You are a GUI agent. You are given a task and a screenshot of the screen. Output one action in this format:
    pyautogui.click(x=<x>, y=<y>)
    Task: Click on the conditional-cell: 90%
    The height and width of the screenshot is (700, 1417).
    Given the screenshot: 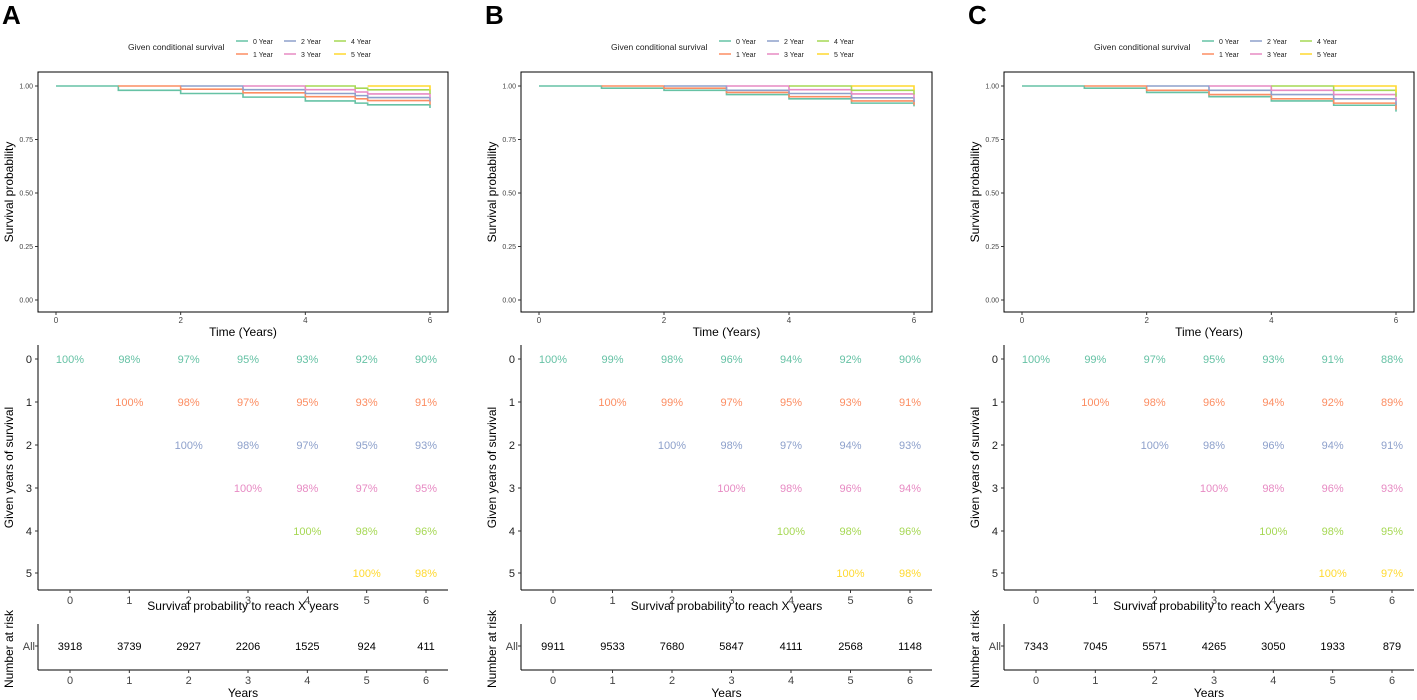 What is the action you would take?
    pyautogui.click(x=426, y=360)
    